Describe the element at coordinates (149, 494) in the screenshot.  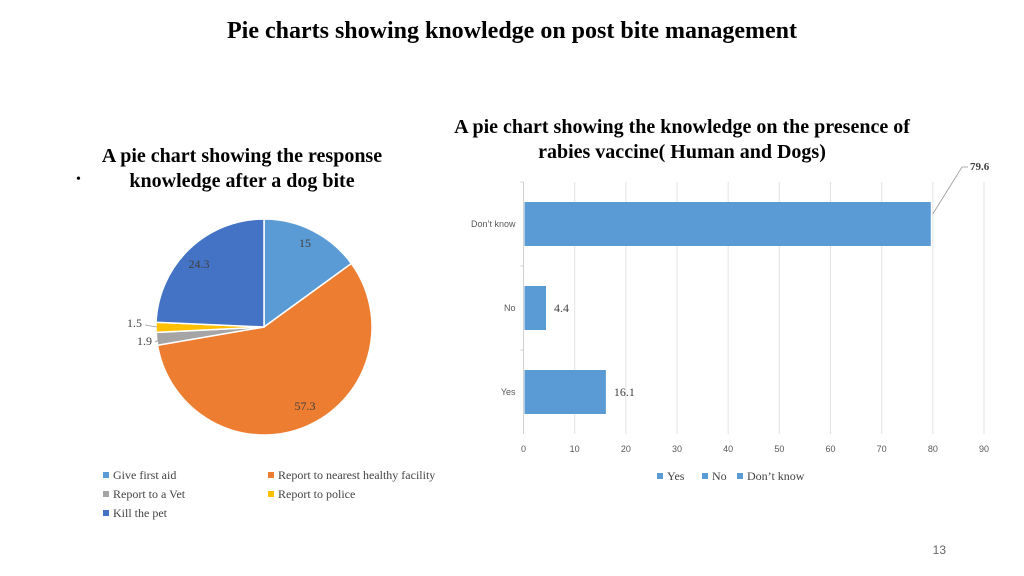
I see `legend-label: Report to a Vet` at that location.